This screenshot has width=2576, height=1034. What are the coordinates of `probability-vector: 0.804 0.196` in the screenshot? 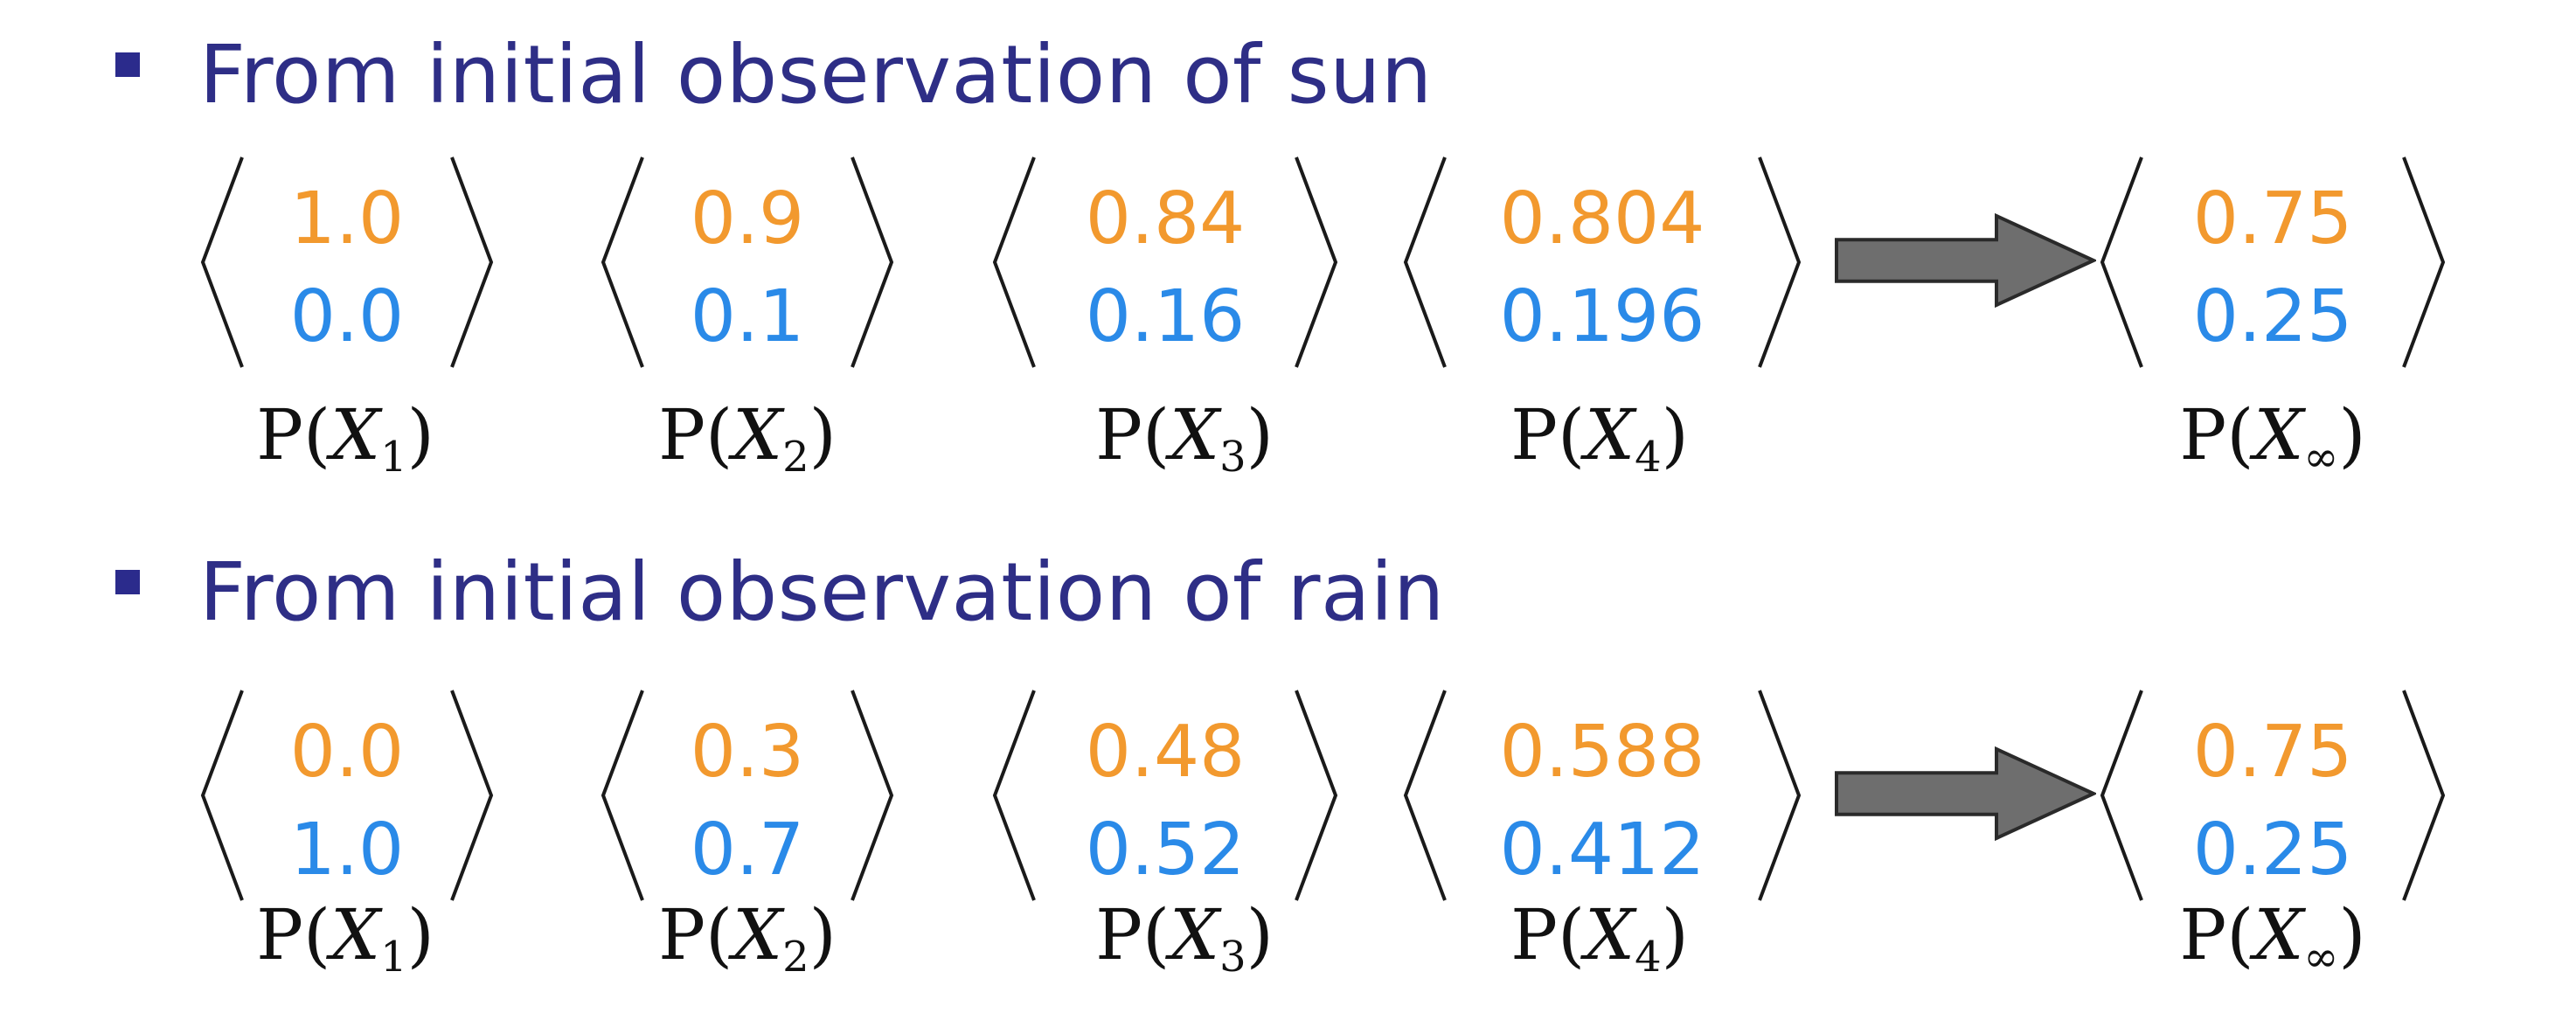 It's located at (1602, 262).